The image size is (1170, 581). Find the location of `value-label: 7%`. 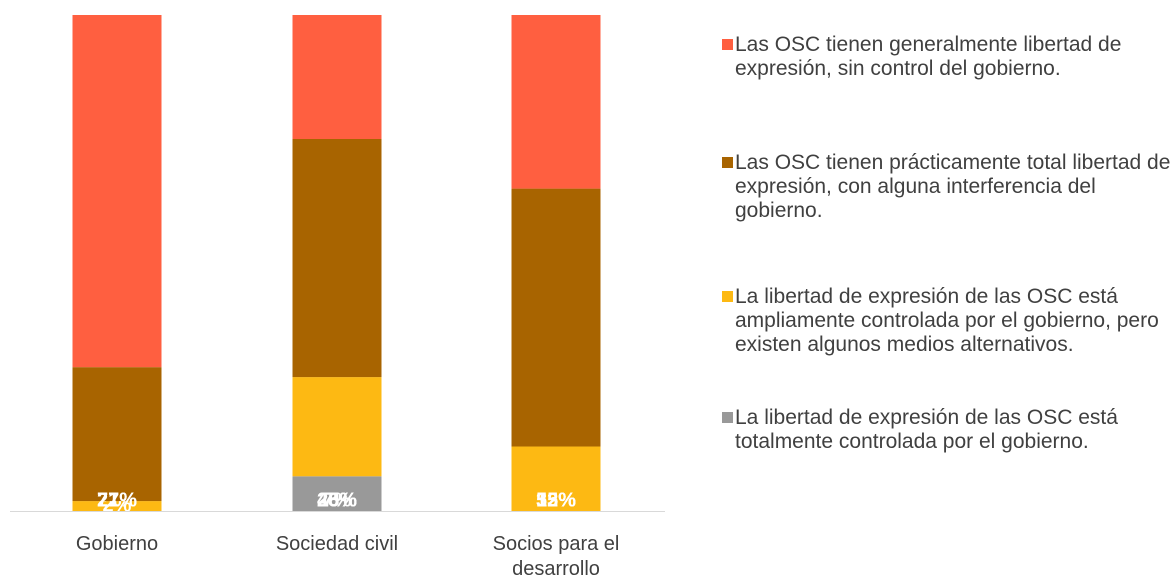

value-label: 7% is located at coordinates (337, 500).